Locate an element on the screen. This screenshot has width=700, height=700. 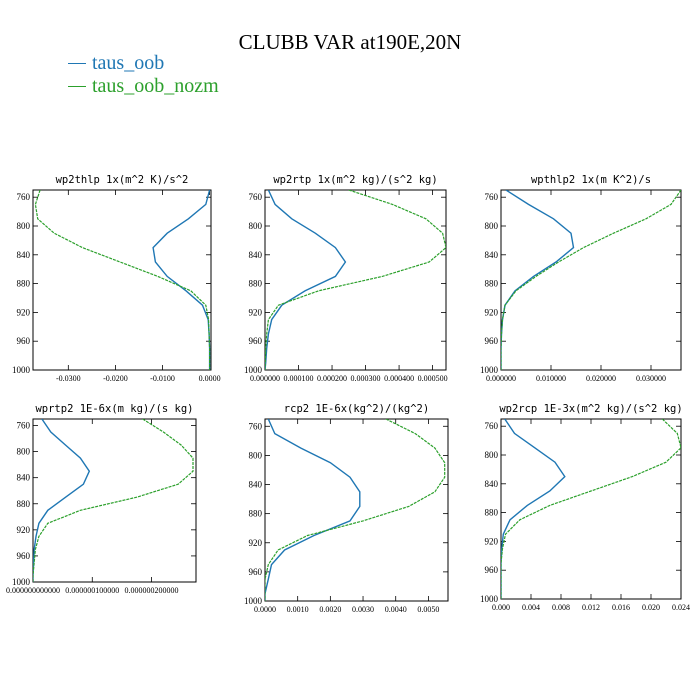
x-tick-label: 0.012 is located at coordinates (591, 607).